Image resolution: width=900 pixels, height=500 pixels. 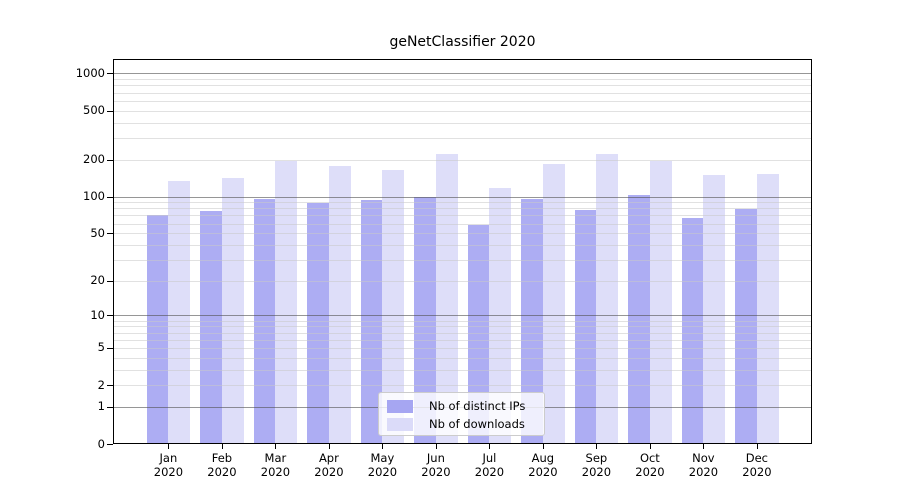 What do you see at coordinates (650, 465) in the screenshot?
I see `x-tick-label: Oct 2020` at bounding box center [650, 465].